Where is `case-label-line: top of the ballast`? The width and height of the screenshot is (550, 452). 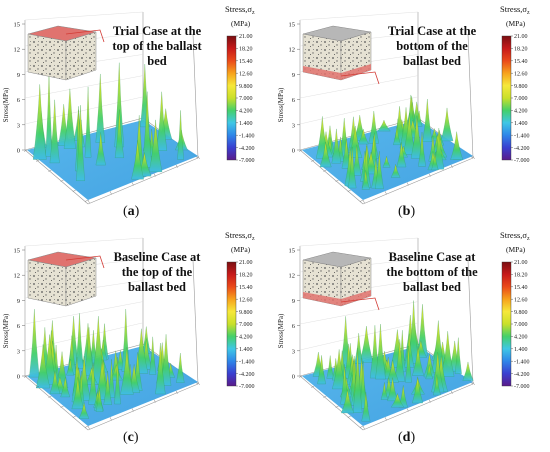 case-label-line: top of the ballast is located at coordinates (157, 46).